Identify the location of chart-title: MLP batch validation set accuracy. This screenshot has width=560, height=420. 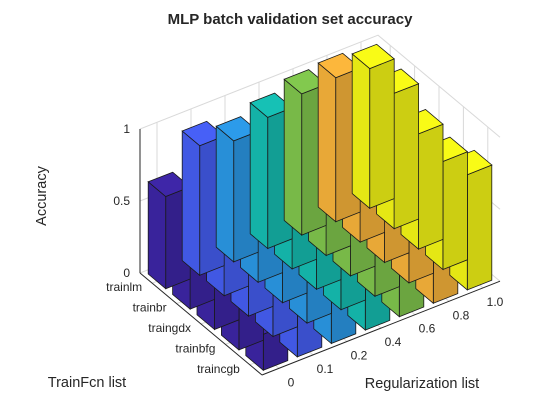
(290, 19).